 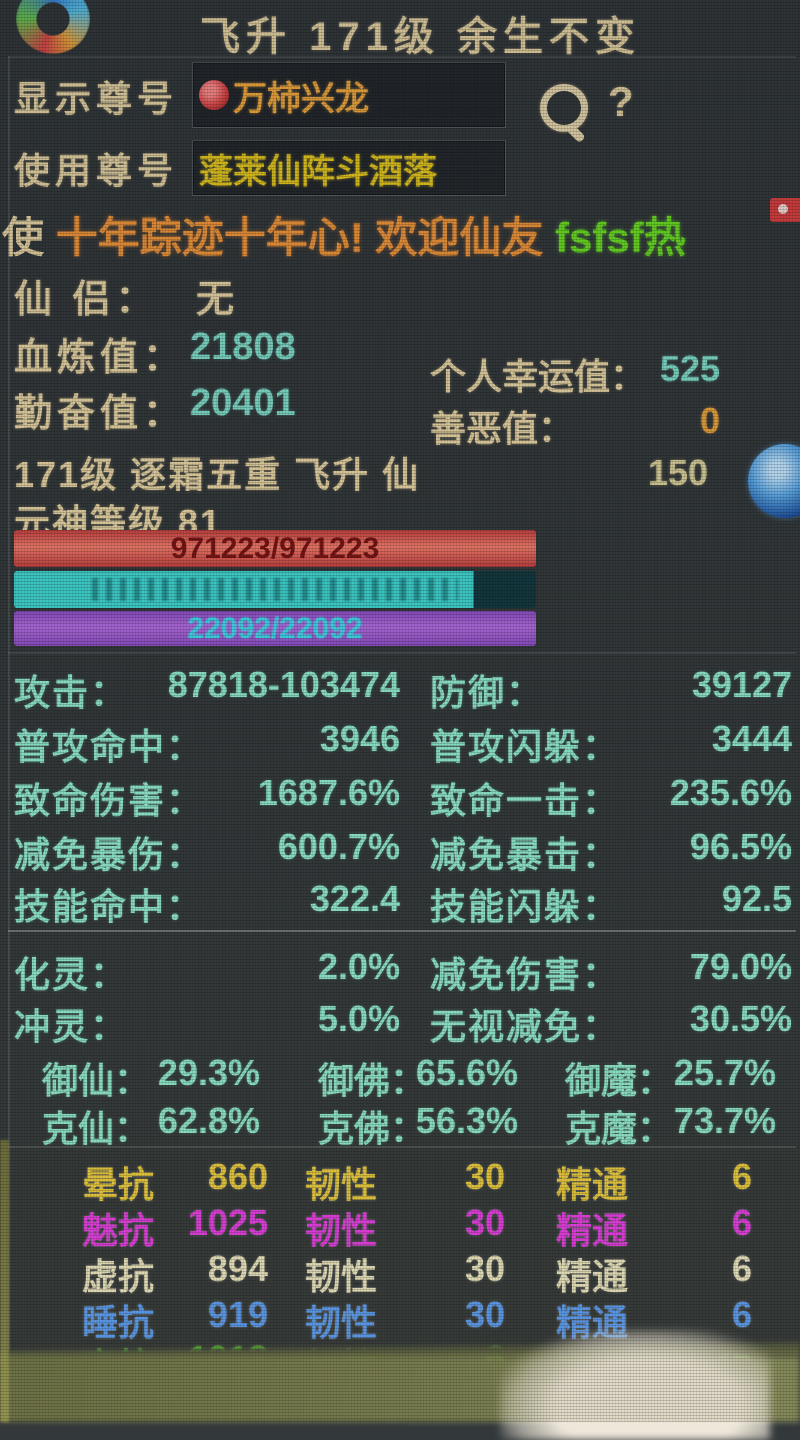 What do you see at coordinates (338, 846) in the screenshot?
I see `crit-dmg-reduce-value: 600.7%` at bounding box center [338, 846].